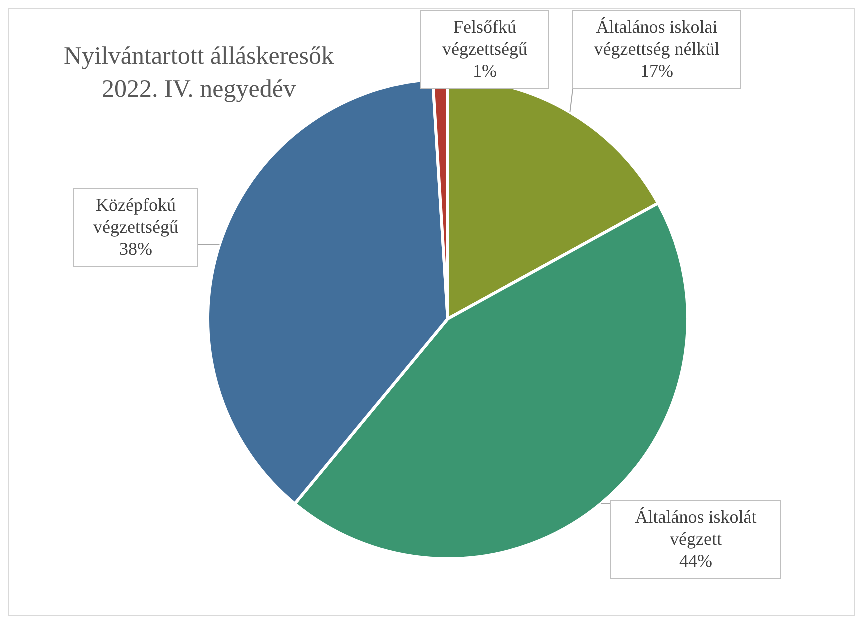 This screenshot has width=863, height=624. What do you see at coordinates (657, 71) in the screenshot?
I see `data-label: 17%` at bounding box center [657, 71].